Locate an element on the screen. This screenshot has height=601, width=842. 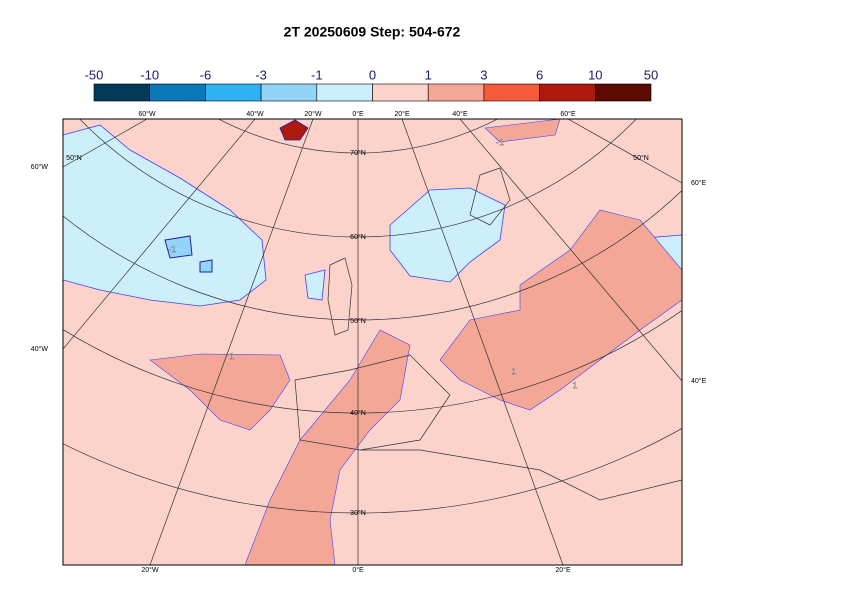
colorbar-label: -1 is located at coordinates (317, 74).